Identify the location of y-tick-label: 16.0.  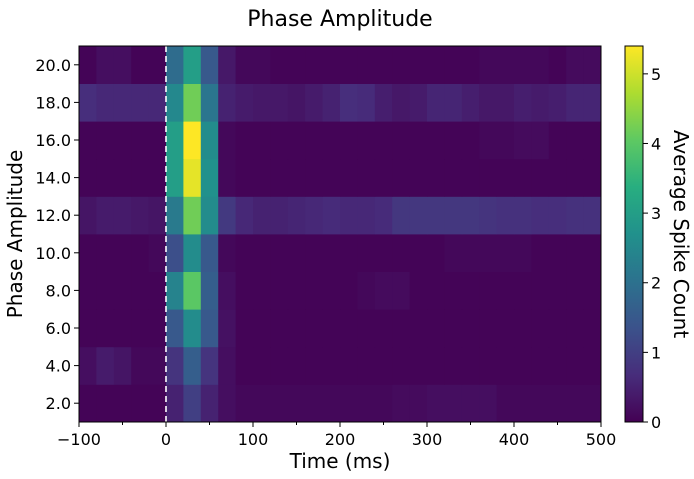
(53, 140).